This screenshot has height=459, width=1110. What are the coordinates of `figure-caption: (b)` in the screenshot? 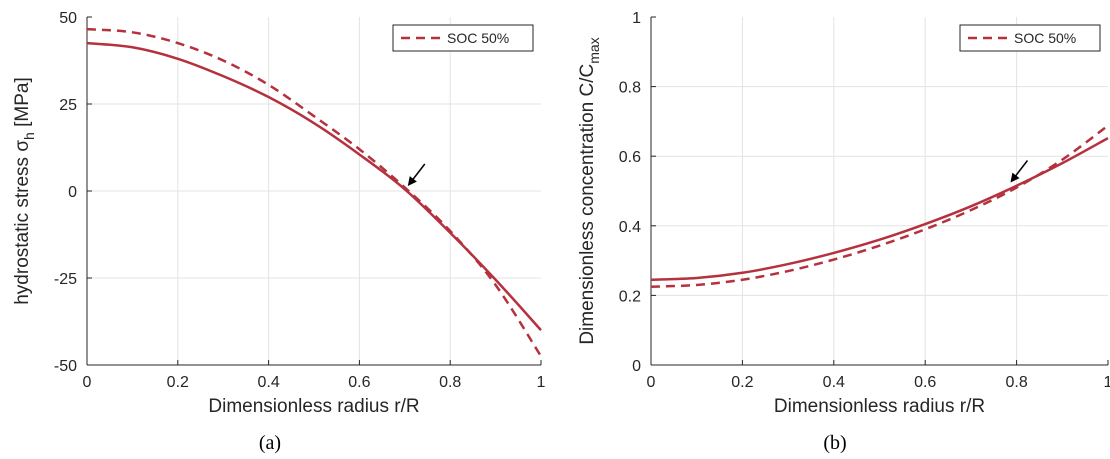 It's located at (834, 443).